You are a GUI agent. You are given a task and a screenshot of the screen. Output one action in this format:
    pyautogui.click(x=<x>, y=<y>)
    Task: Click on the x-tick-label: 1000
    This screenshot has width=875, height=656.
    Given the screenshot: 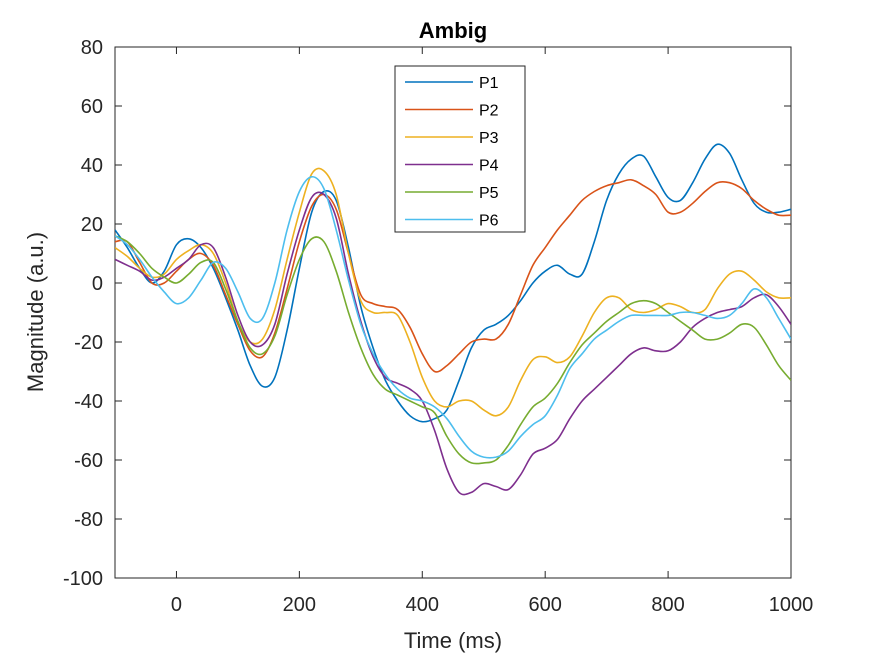 What is the action you would take?
    pyautogui.click(x=791, y=605)
    